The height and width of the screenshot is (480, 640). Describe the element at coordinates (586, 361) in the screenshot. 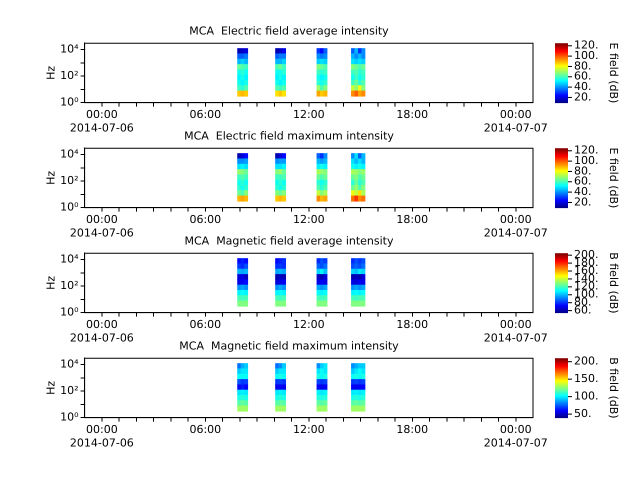

I see `color-bar-label: 200.` at that location.